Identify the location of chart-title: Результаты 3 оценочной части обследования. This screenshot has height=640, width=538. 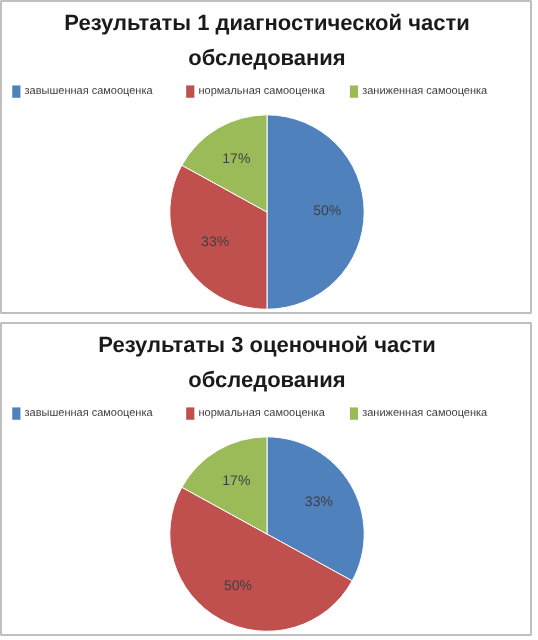
(267, 363).